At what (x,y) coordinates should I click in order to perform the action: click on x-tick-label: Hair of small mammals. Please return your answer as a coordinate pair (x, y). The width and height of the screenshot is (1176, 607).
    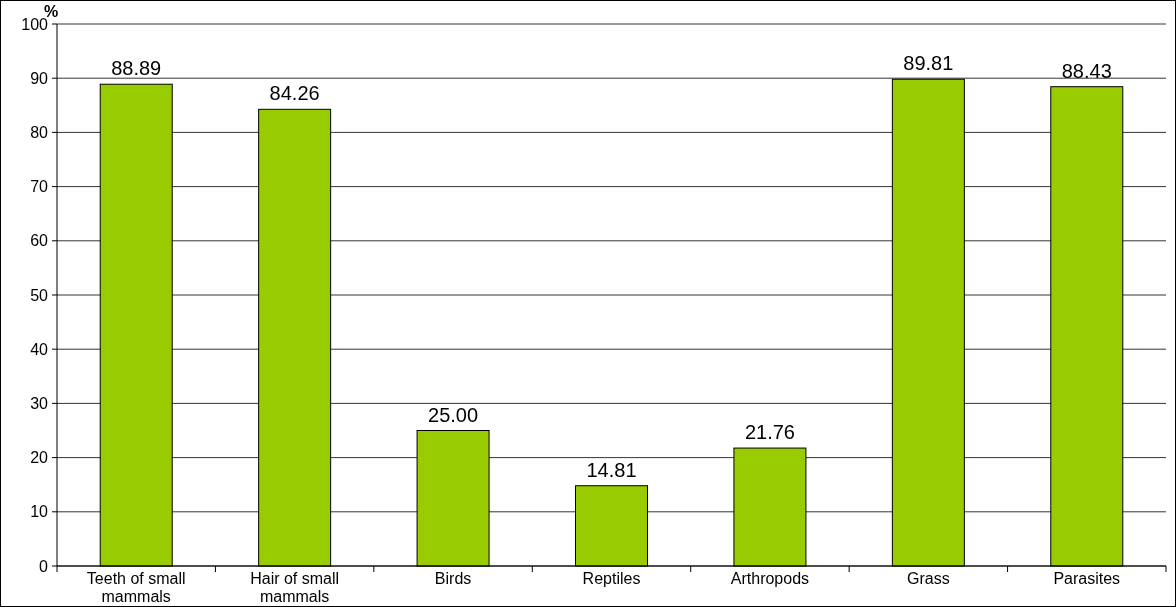
    Looking at the image, I should click on (295, 587).